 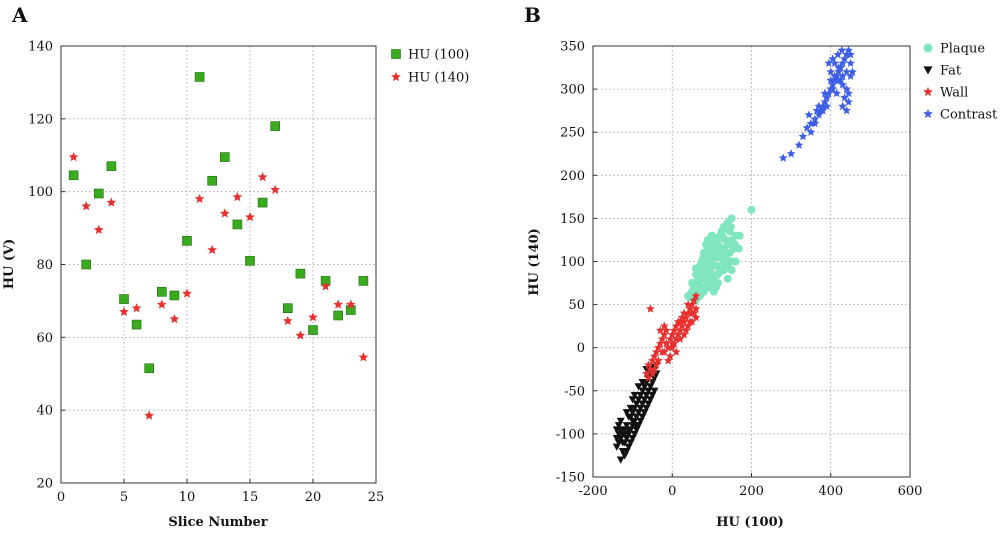 What do you see at coordinates (572, 47) in the screenshot?
I see `y-tick-label: 350` at bounding box center [572, 47].